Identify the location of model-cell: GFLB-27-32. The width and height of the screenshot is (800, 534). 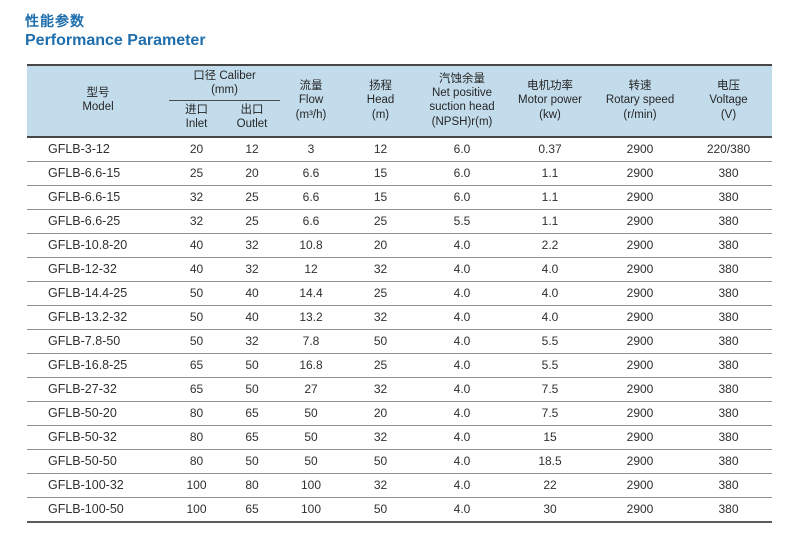
(98, 389).